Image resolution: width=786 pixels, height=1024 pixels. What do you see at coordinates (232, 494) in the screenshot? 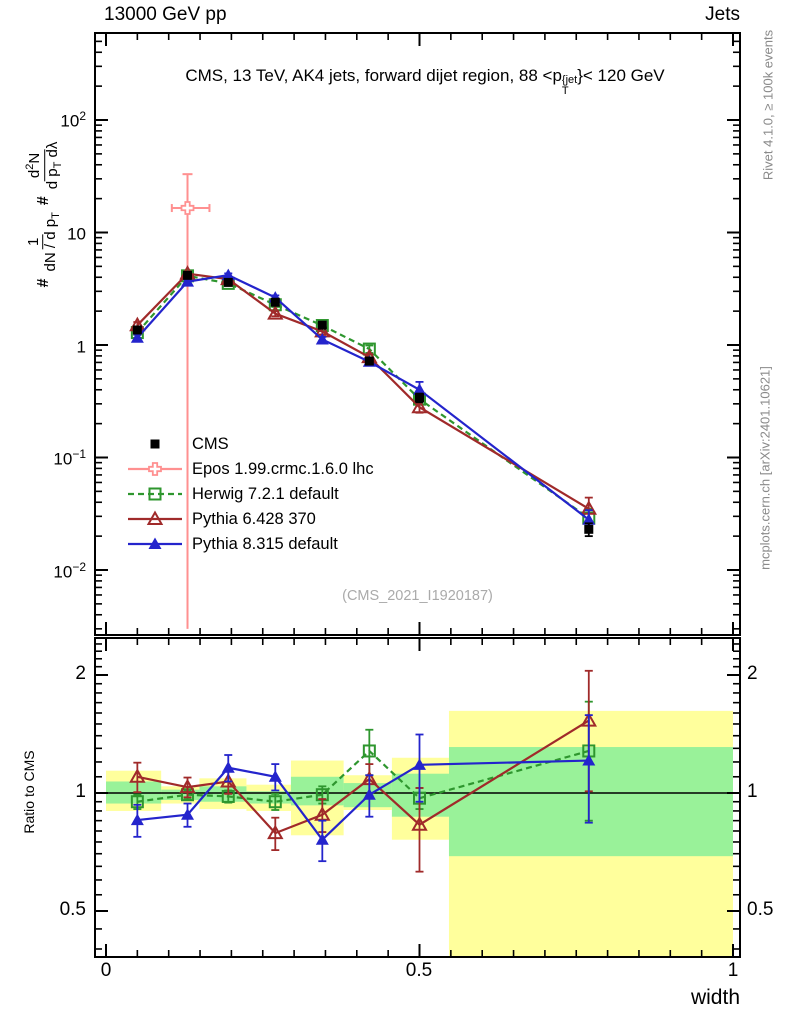
I see `legend-item-herwig: Herwig 7.2.1 default` at bounding box center [232, 494].